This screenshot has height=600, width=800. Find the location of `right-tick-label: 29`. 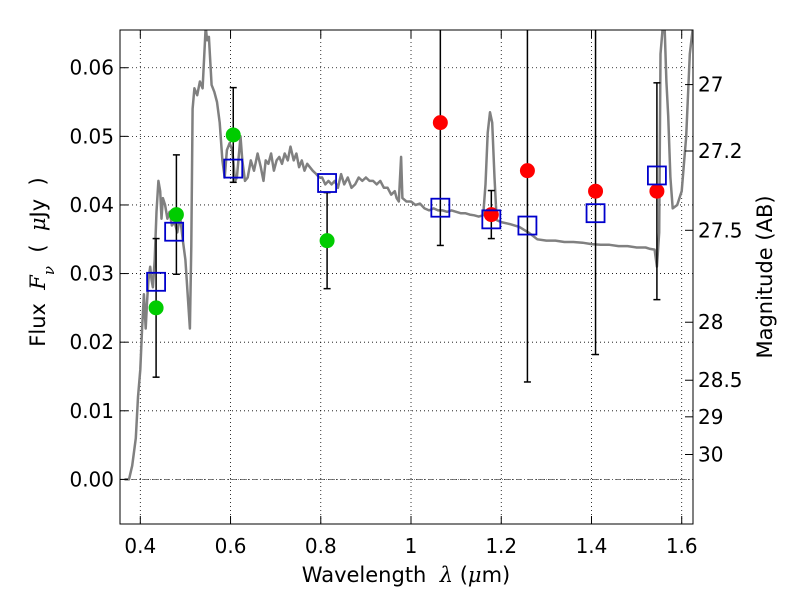

right-tick-label: 29 is located at coordinates (710, 417).